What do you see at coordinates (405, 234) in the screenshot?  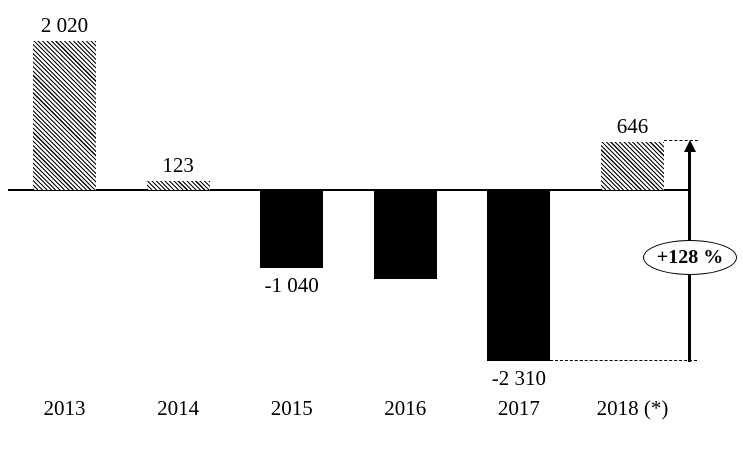 I see `bar-2016` at bounding box center [405, 234].